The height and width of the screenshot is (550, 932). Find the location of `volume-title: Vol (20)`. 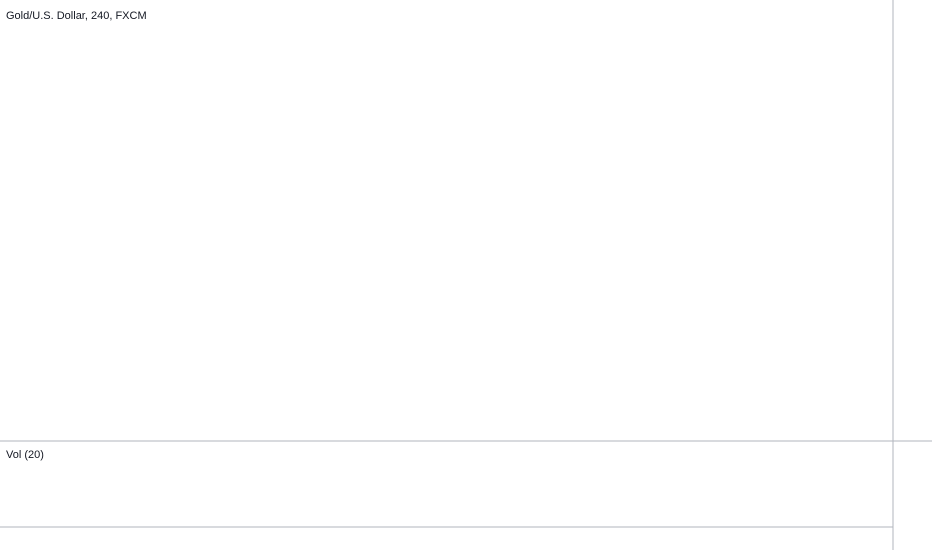

volume-title: Vol (20) is located at coordinates (25, 455).